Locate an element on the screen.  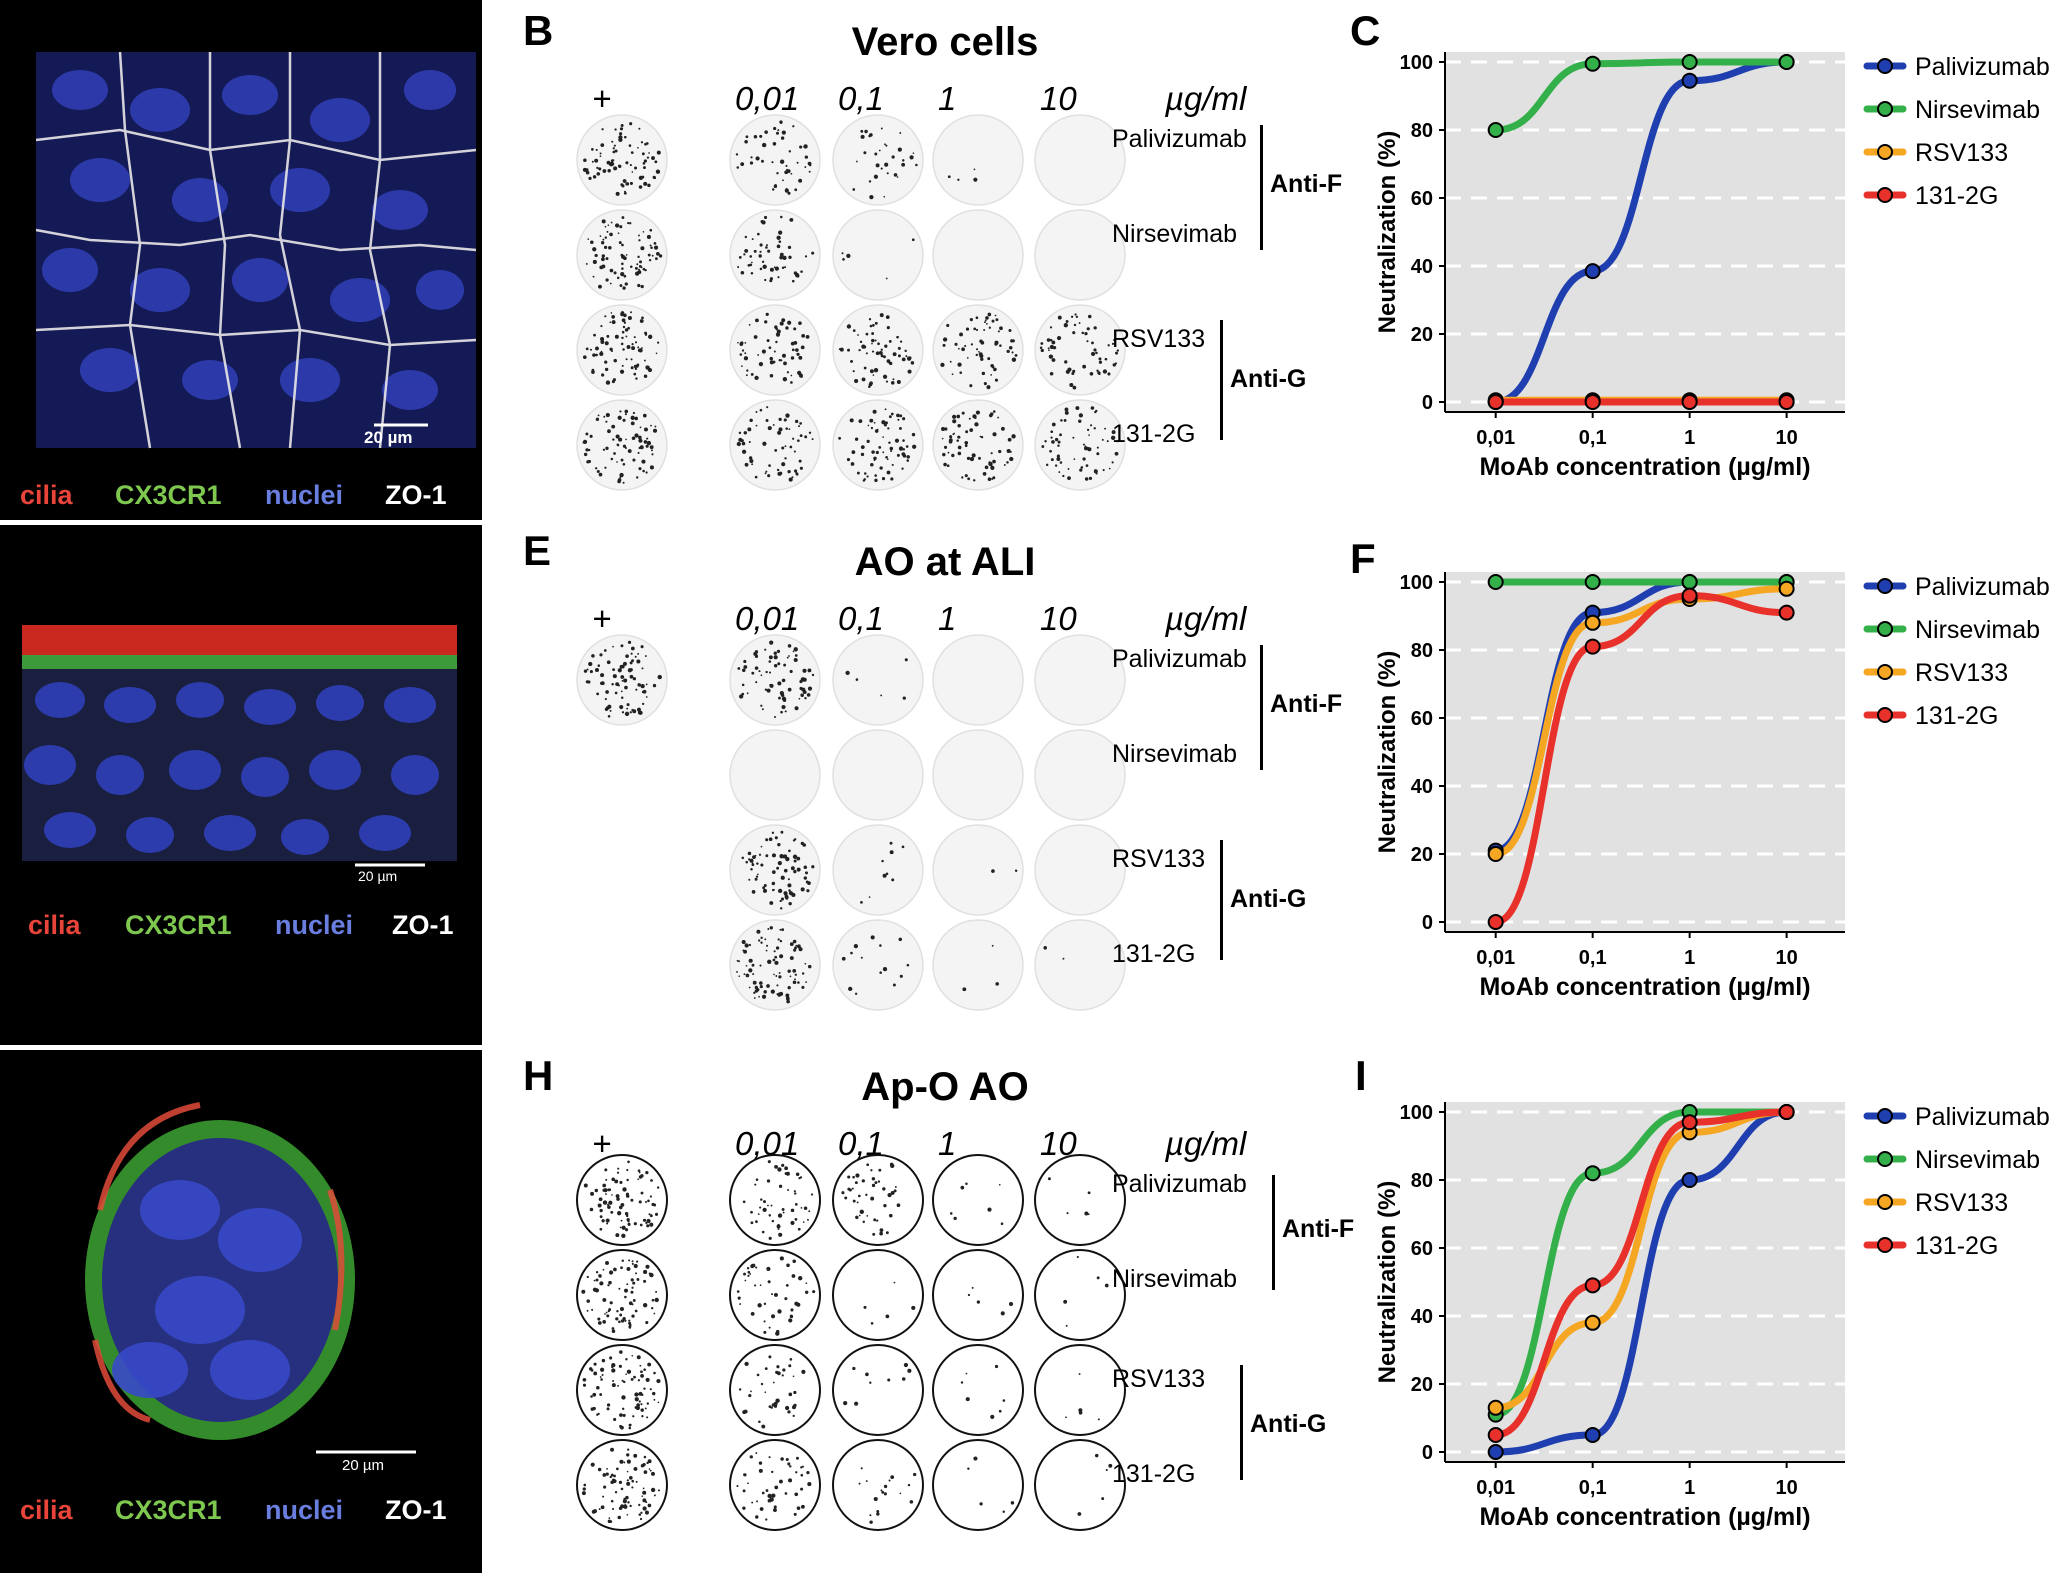
legend-label: RSV133 is located at coordinates (1961, 673).